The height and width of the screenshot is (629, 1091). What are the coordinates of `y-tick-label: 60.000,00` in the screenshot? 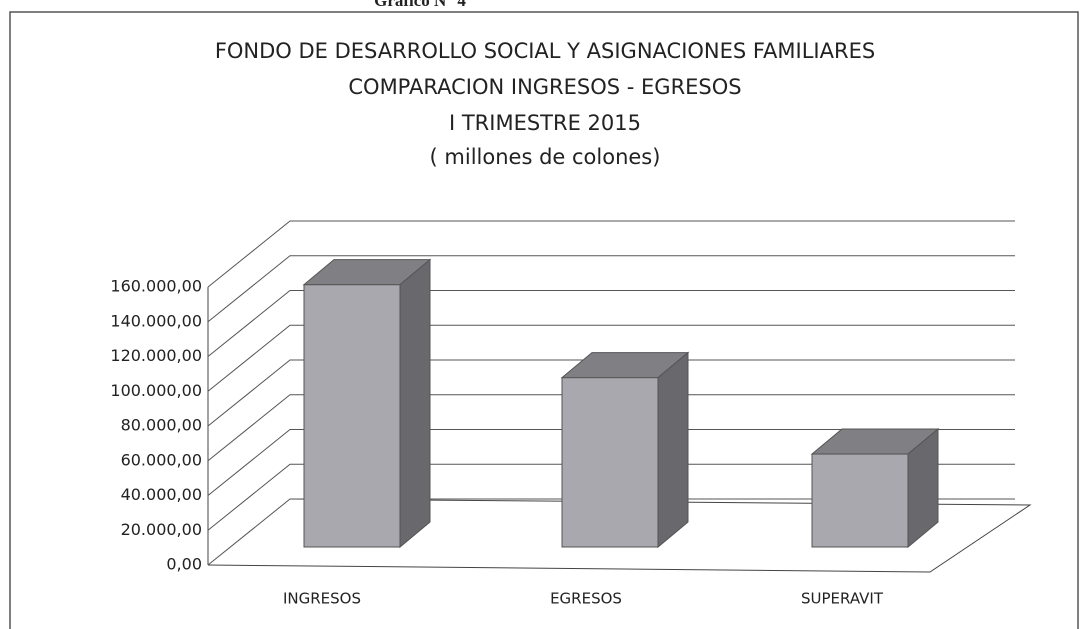 It's located at (161, 459).